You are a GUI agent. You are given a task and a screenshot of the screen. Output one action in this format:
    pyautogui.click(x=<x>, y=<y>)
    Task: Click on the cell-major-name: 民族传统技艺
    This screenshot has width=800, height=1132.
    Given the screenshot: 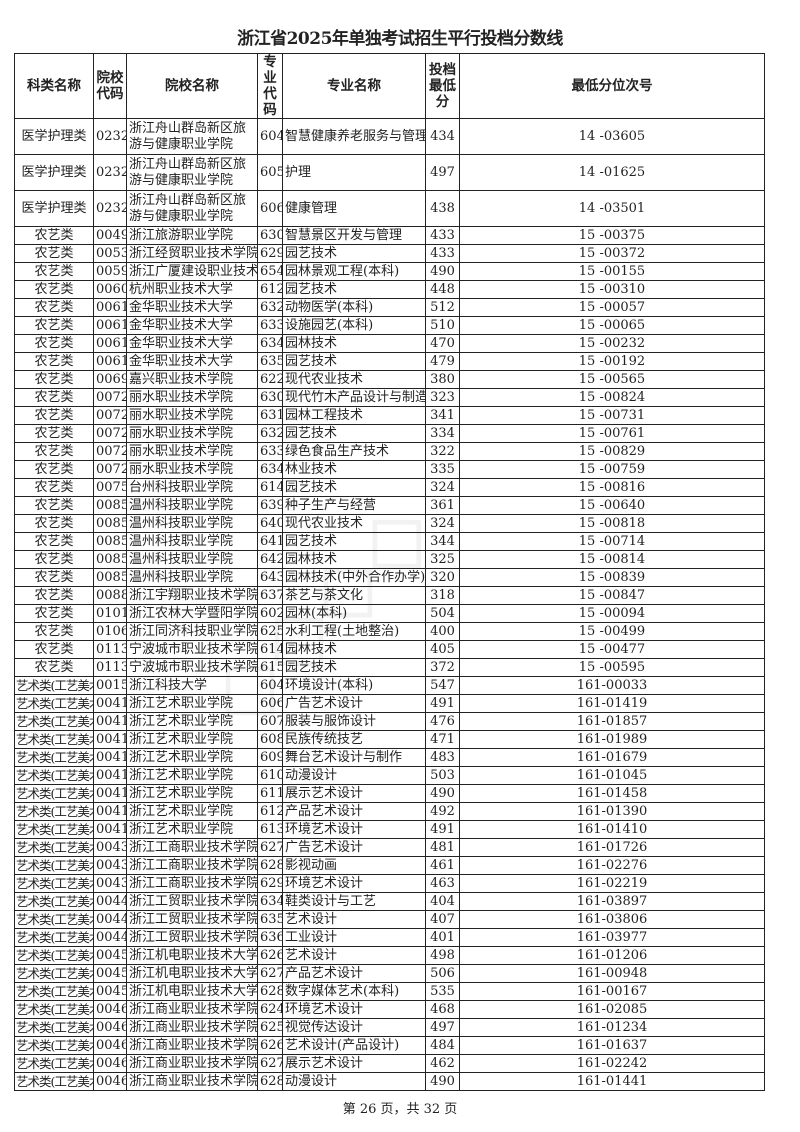 What is the action you would take?
    pyautogui.click(x=354, y=739)
    